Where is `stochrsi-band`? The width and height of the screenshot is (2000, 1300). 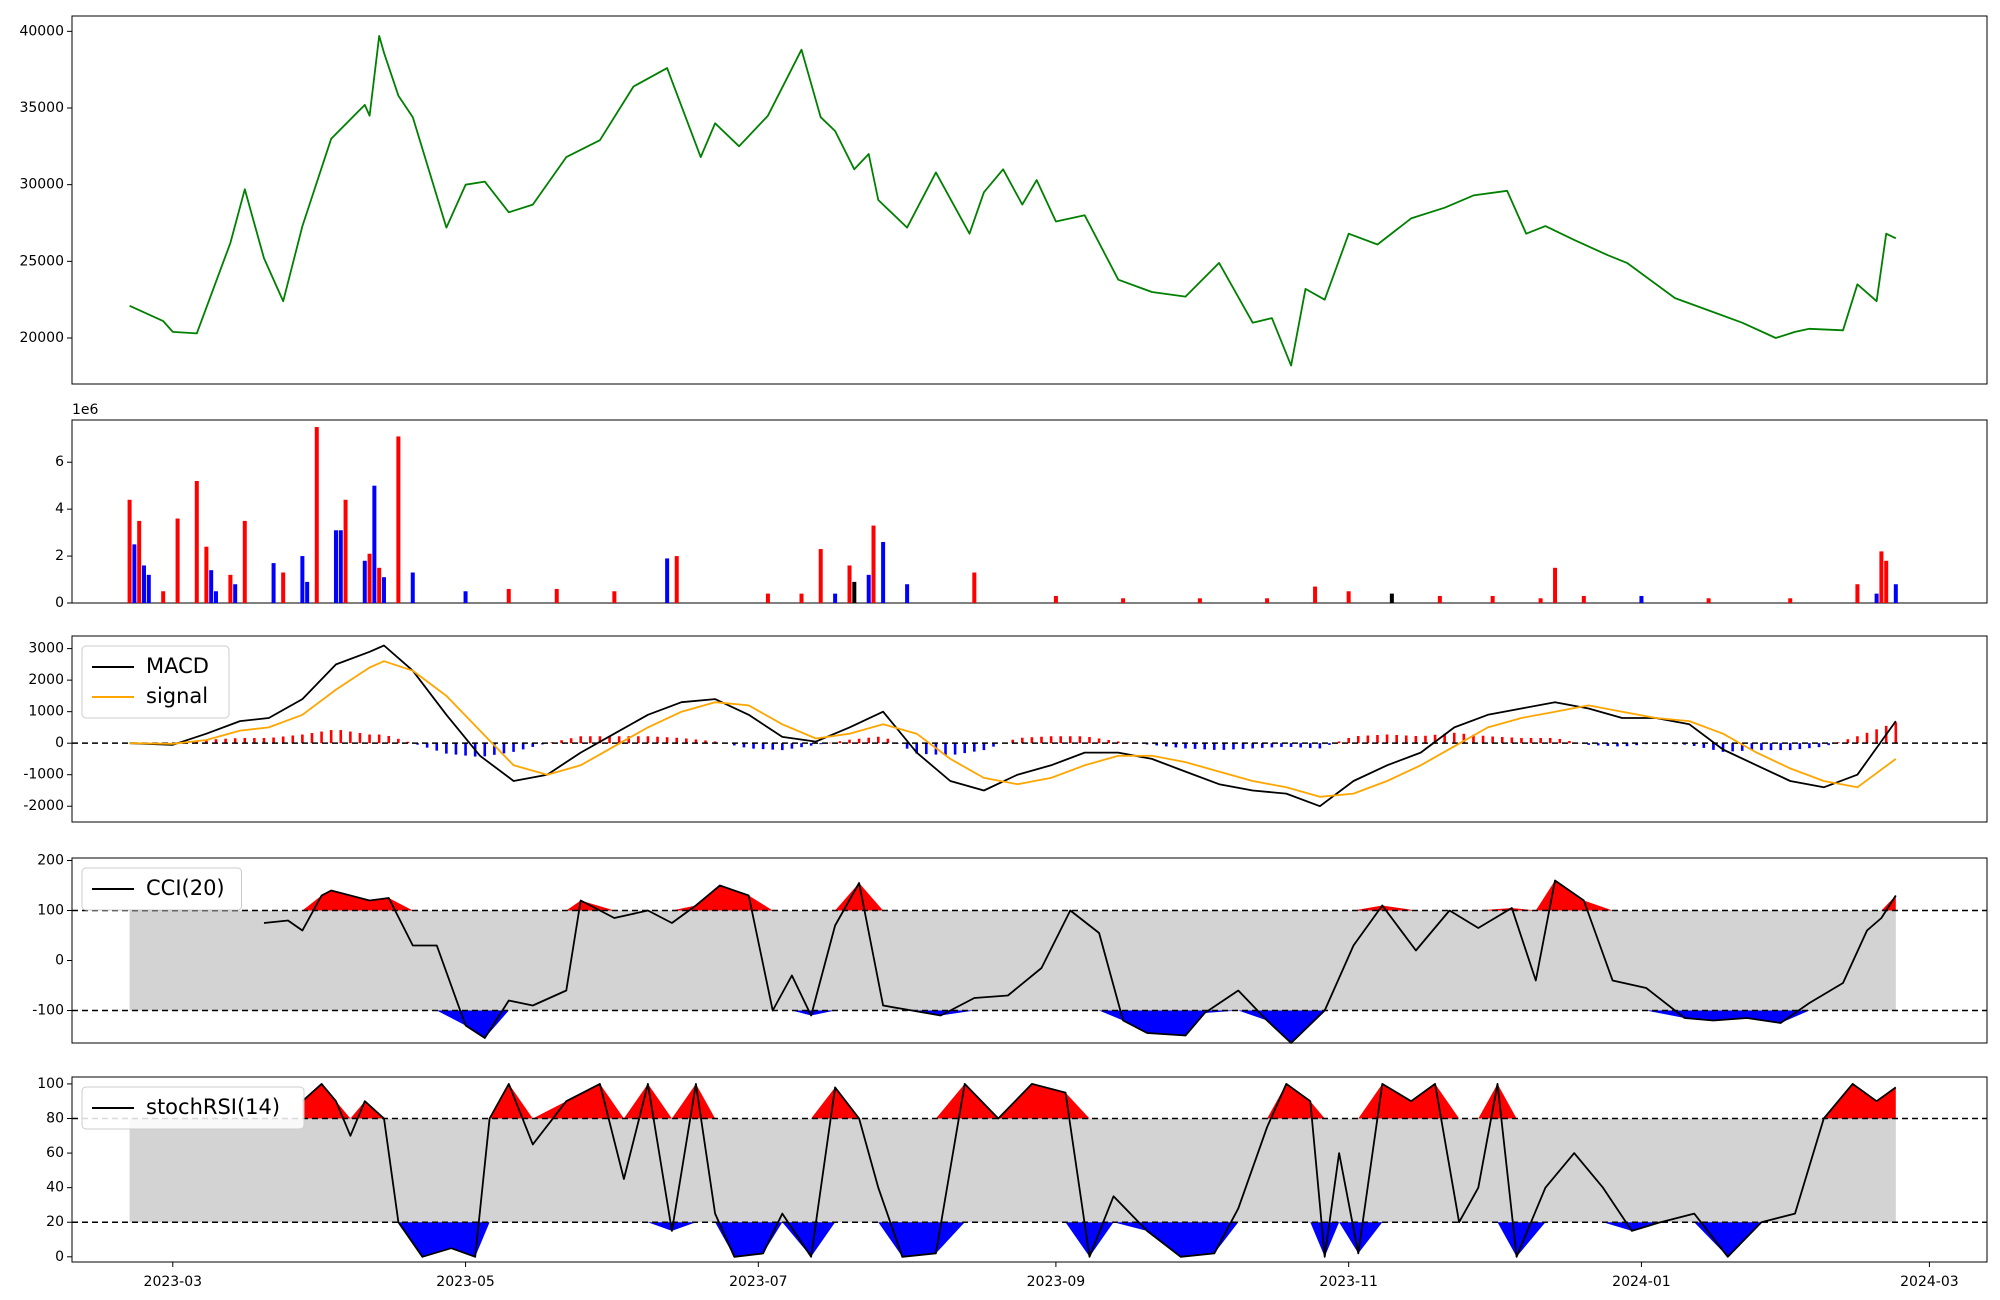
stochrsi-band is located at coordinates (1012, 1170).